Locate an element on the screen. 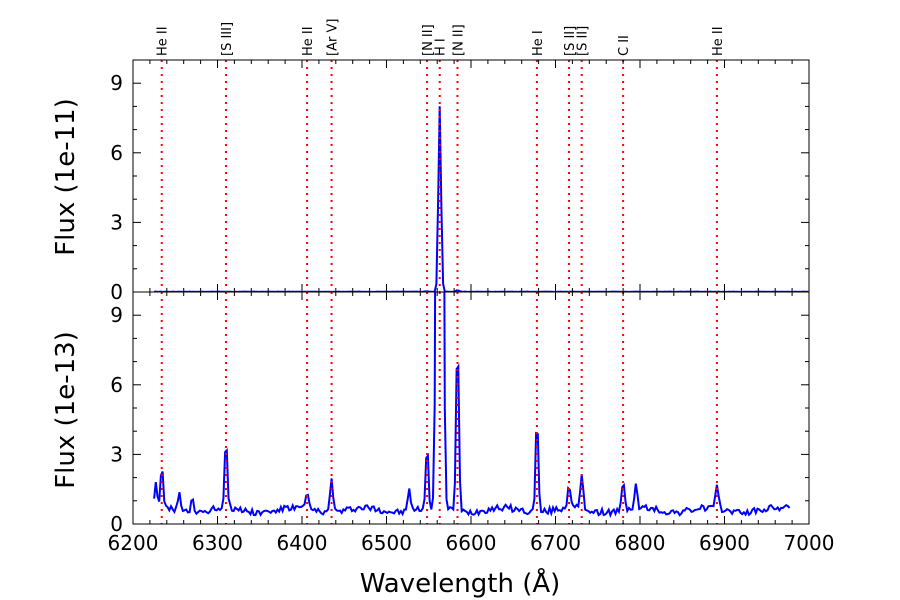 The image size is (900, 600). emission-line-label: C II is located at coordinates (624, 45).